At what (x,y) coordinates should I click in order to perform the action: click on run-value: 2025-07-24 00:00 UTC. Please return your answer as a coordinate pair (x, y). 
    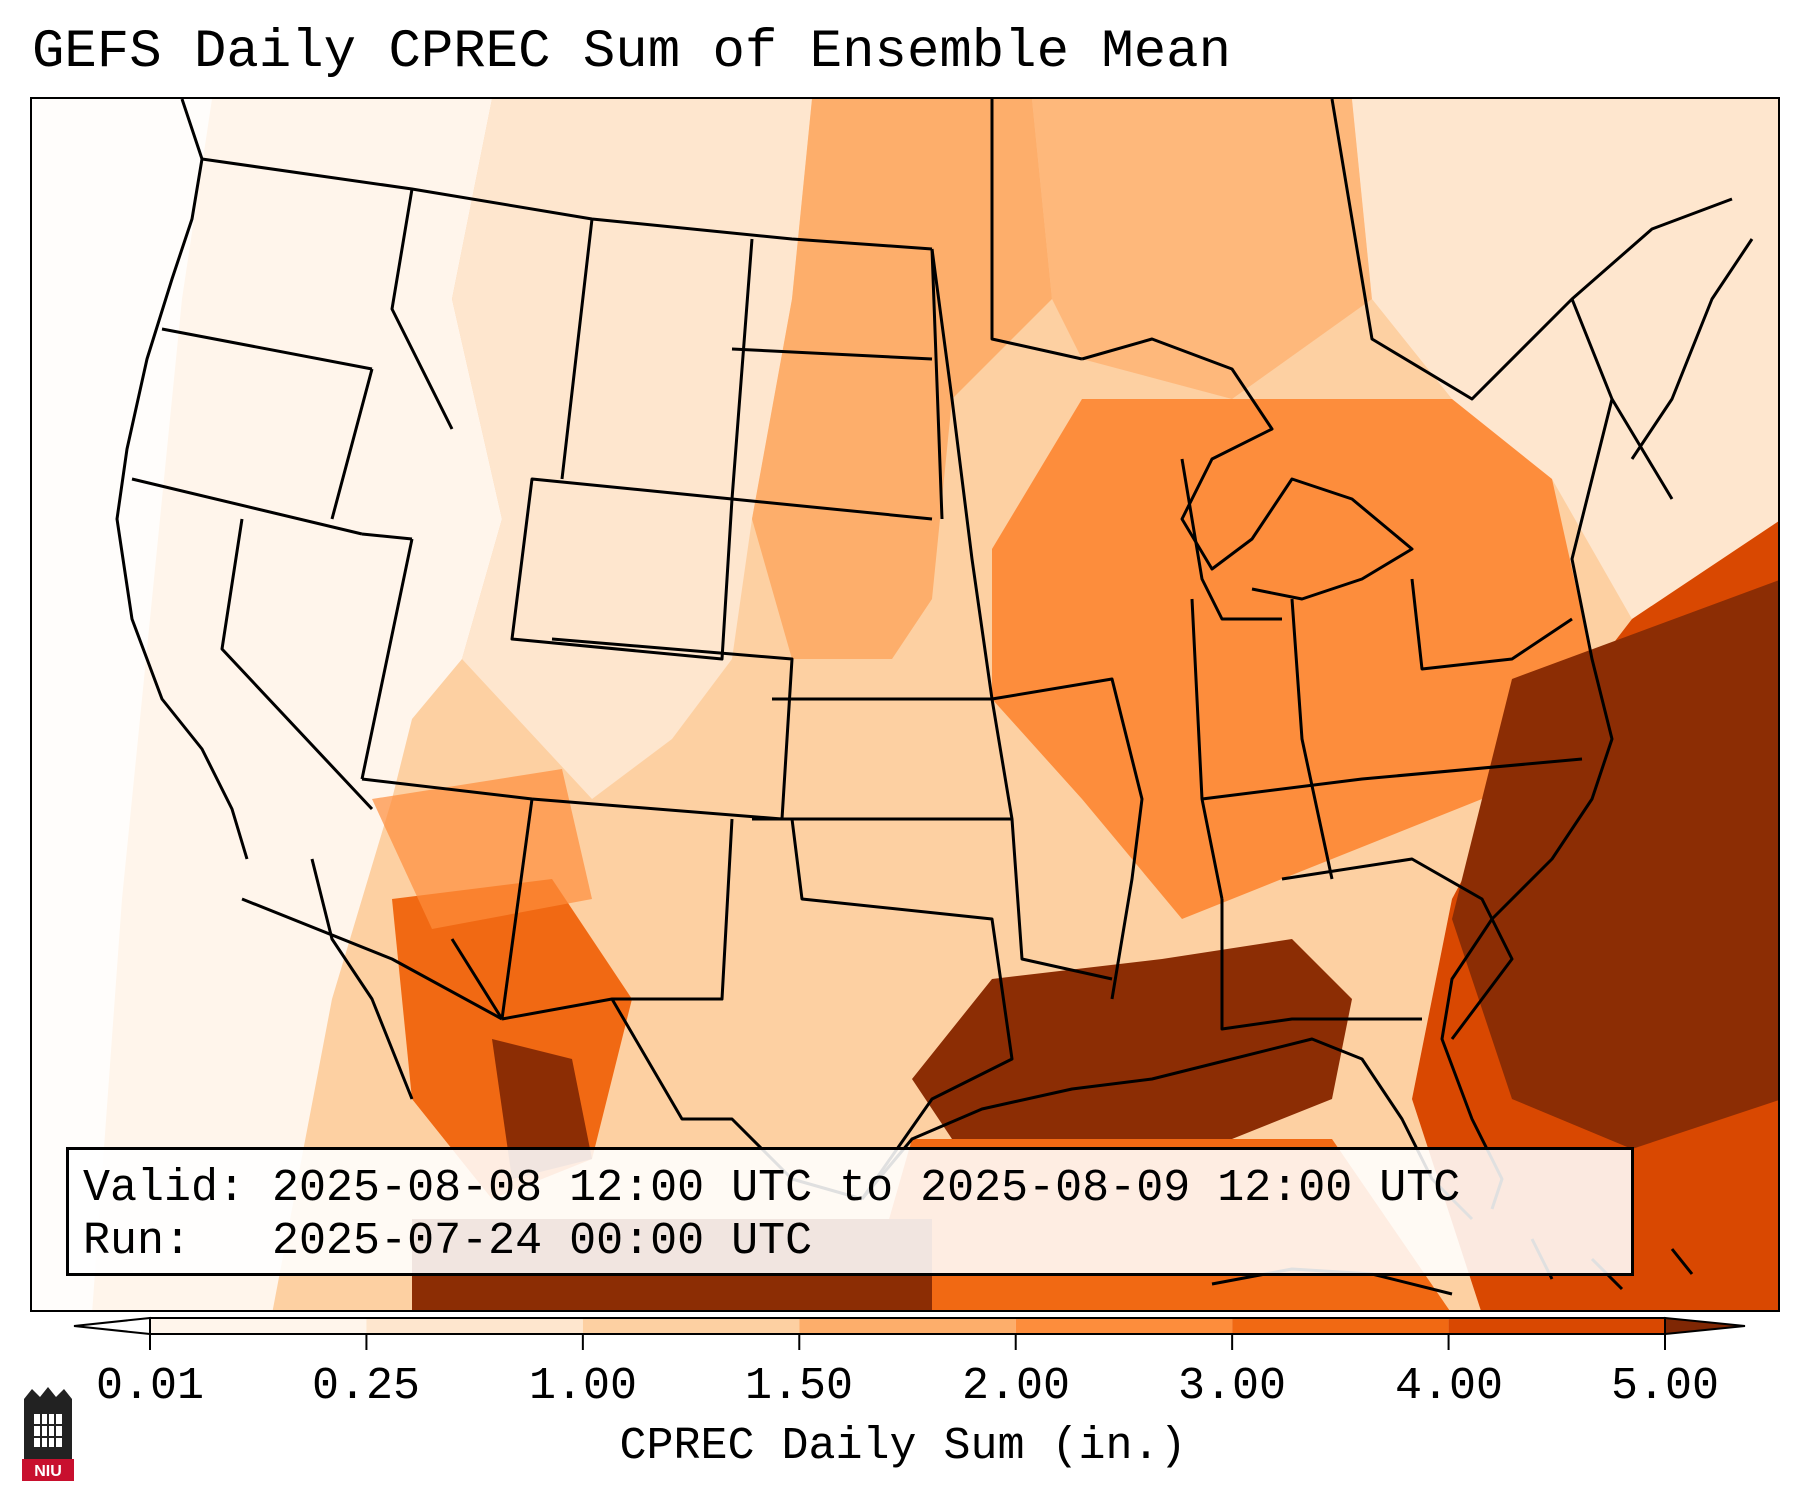
    Looking at the image, I should click on (542, 1241).